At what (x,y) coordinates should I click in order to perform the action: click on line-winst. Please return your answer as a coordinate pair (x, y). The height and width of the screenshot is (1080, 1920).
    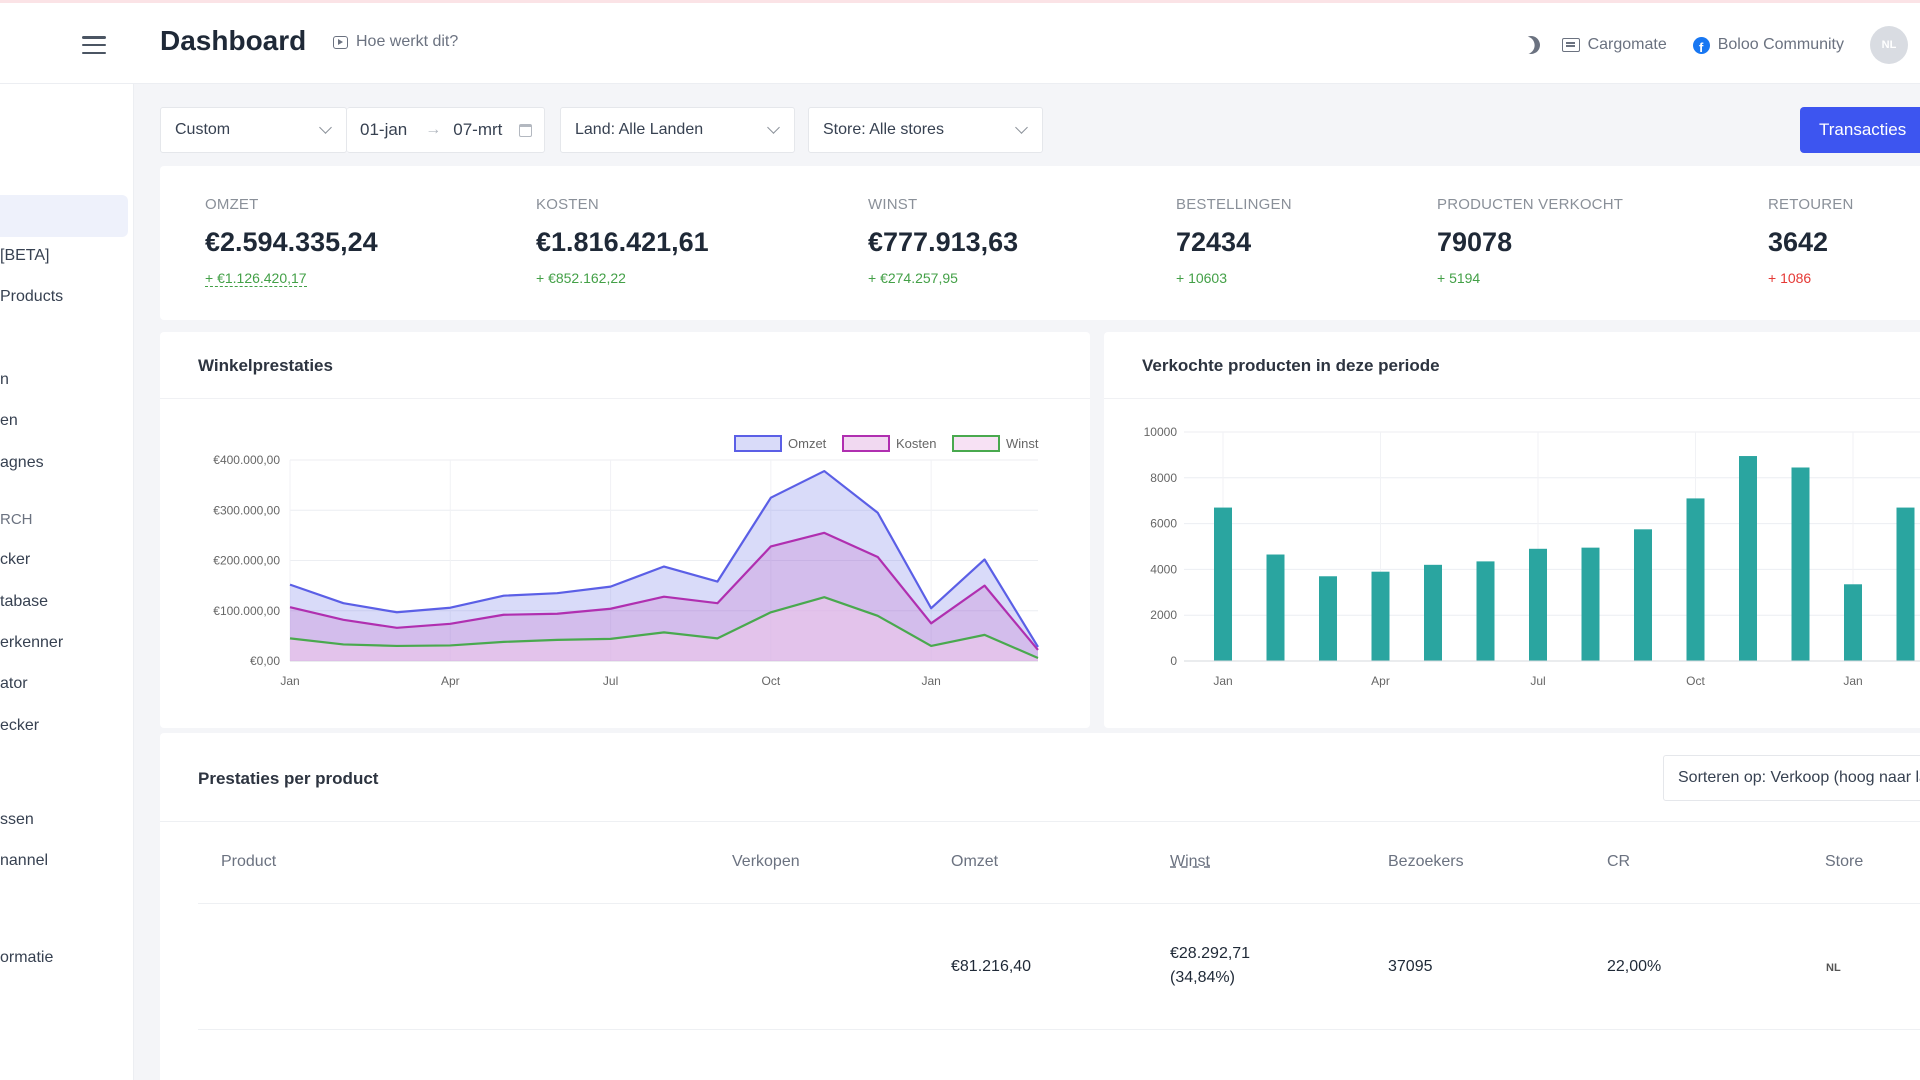
    Looking at the image, I should click on (664, 627).